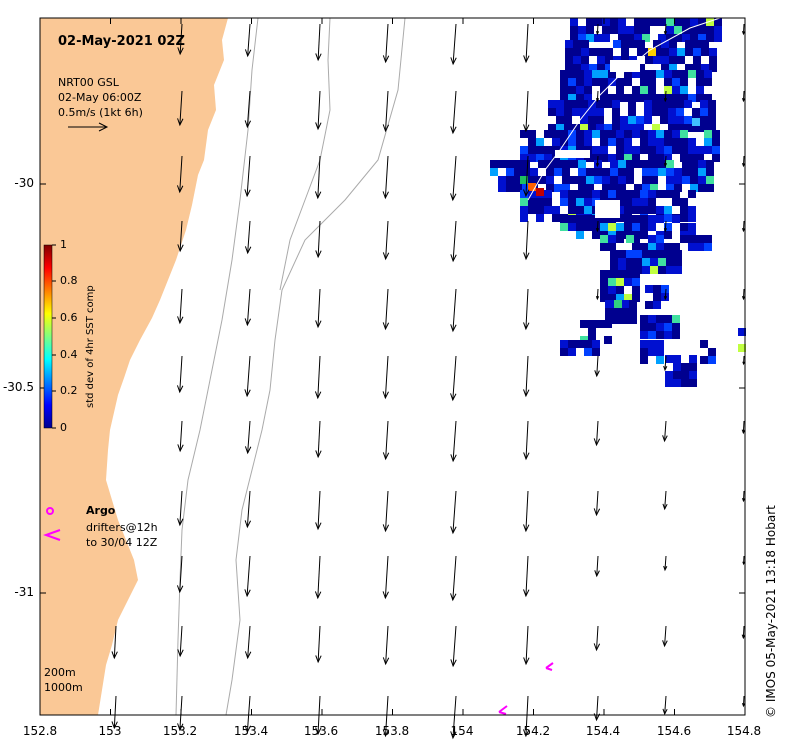 Image resolution: width=789 pixels, height=750 pixels. Describe the element at coordinates (69, 280) in the screenshot. I see `colorbar-tick: 0.8` at that location.